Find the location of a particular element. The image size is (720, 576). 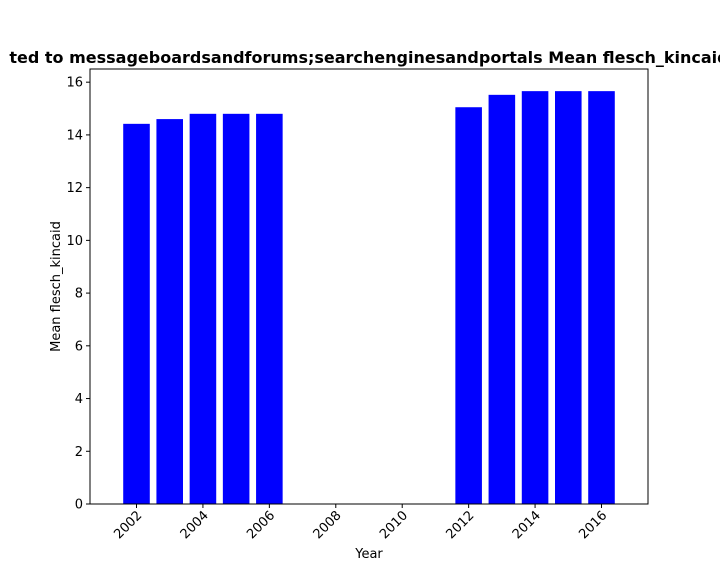

bar-2012 is located at coordinates (468, 306).